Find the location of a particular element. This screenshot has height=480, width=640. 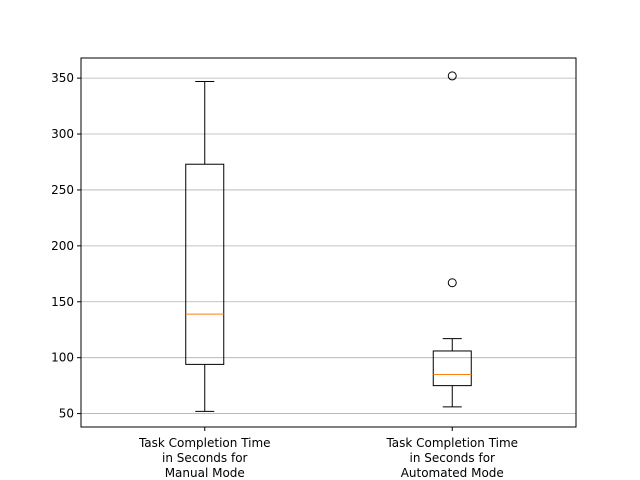

x-category-label-line: Automated Mode is located at coordinates (452, 473).